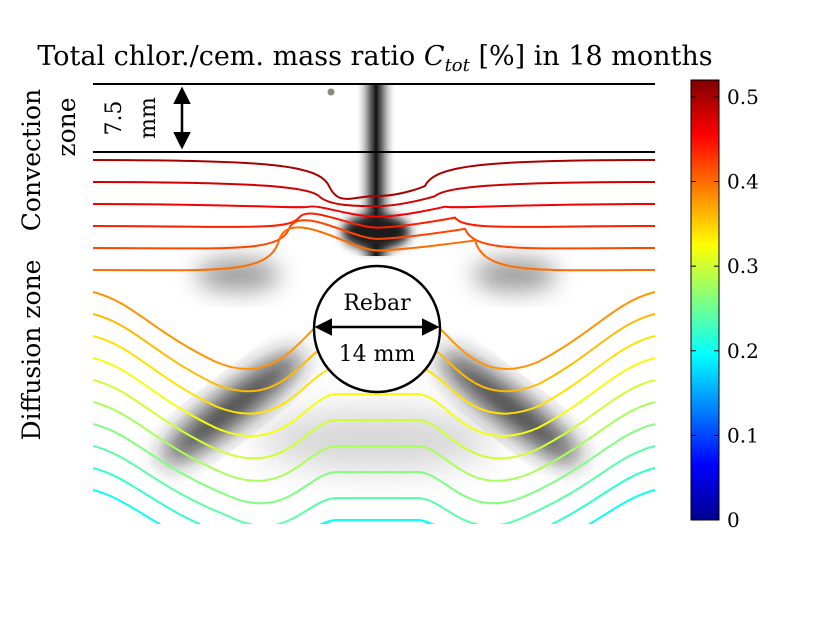  Describe the element at coordinates (377, 303) in the screenshot. I see `rebar-label: Rebar` at that location.